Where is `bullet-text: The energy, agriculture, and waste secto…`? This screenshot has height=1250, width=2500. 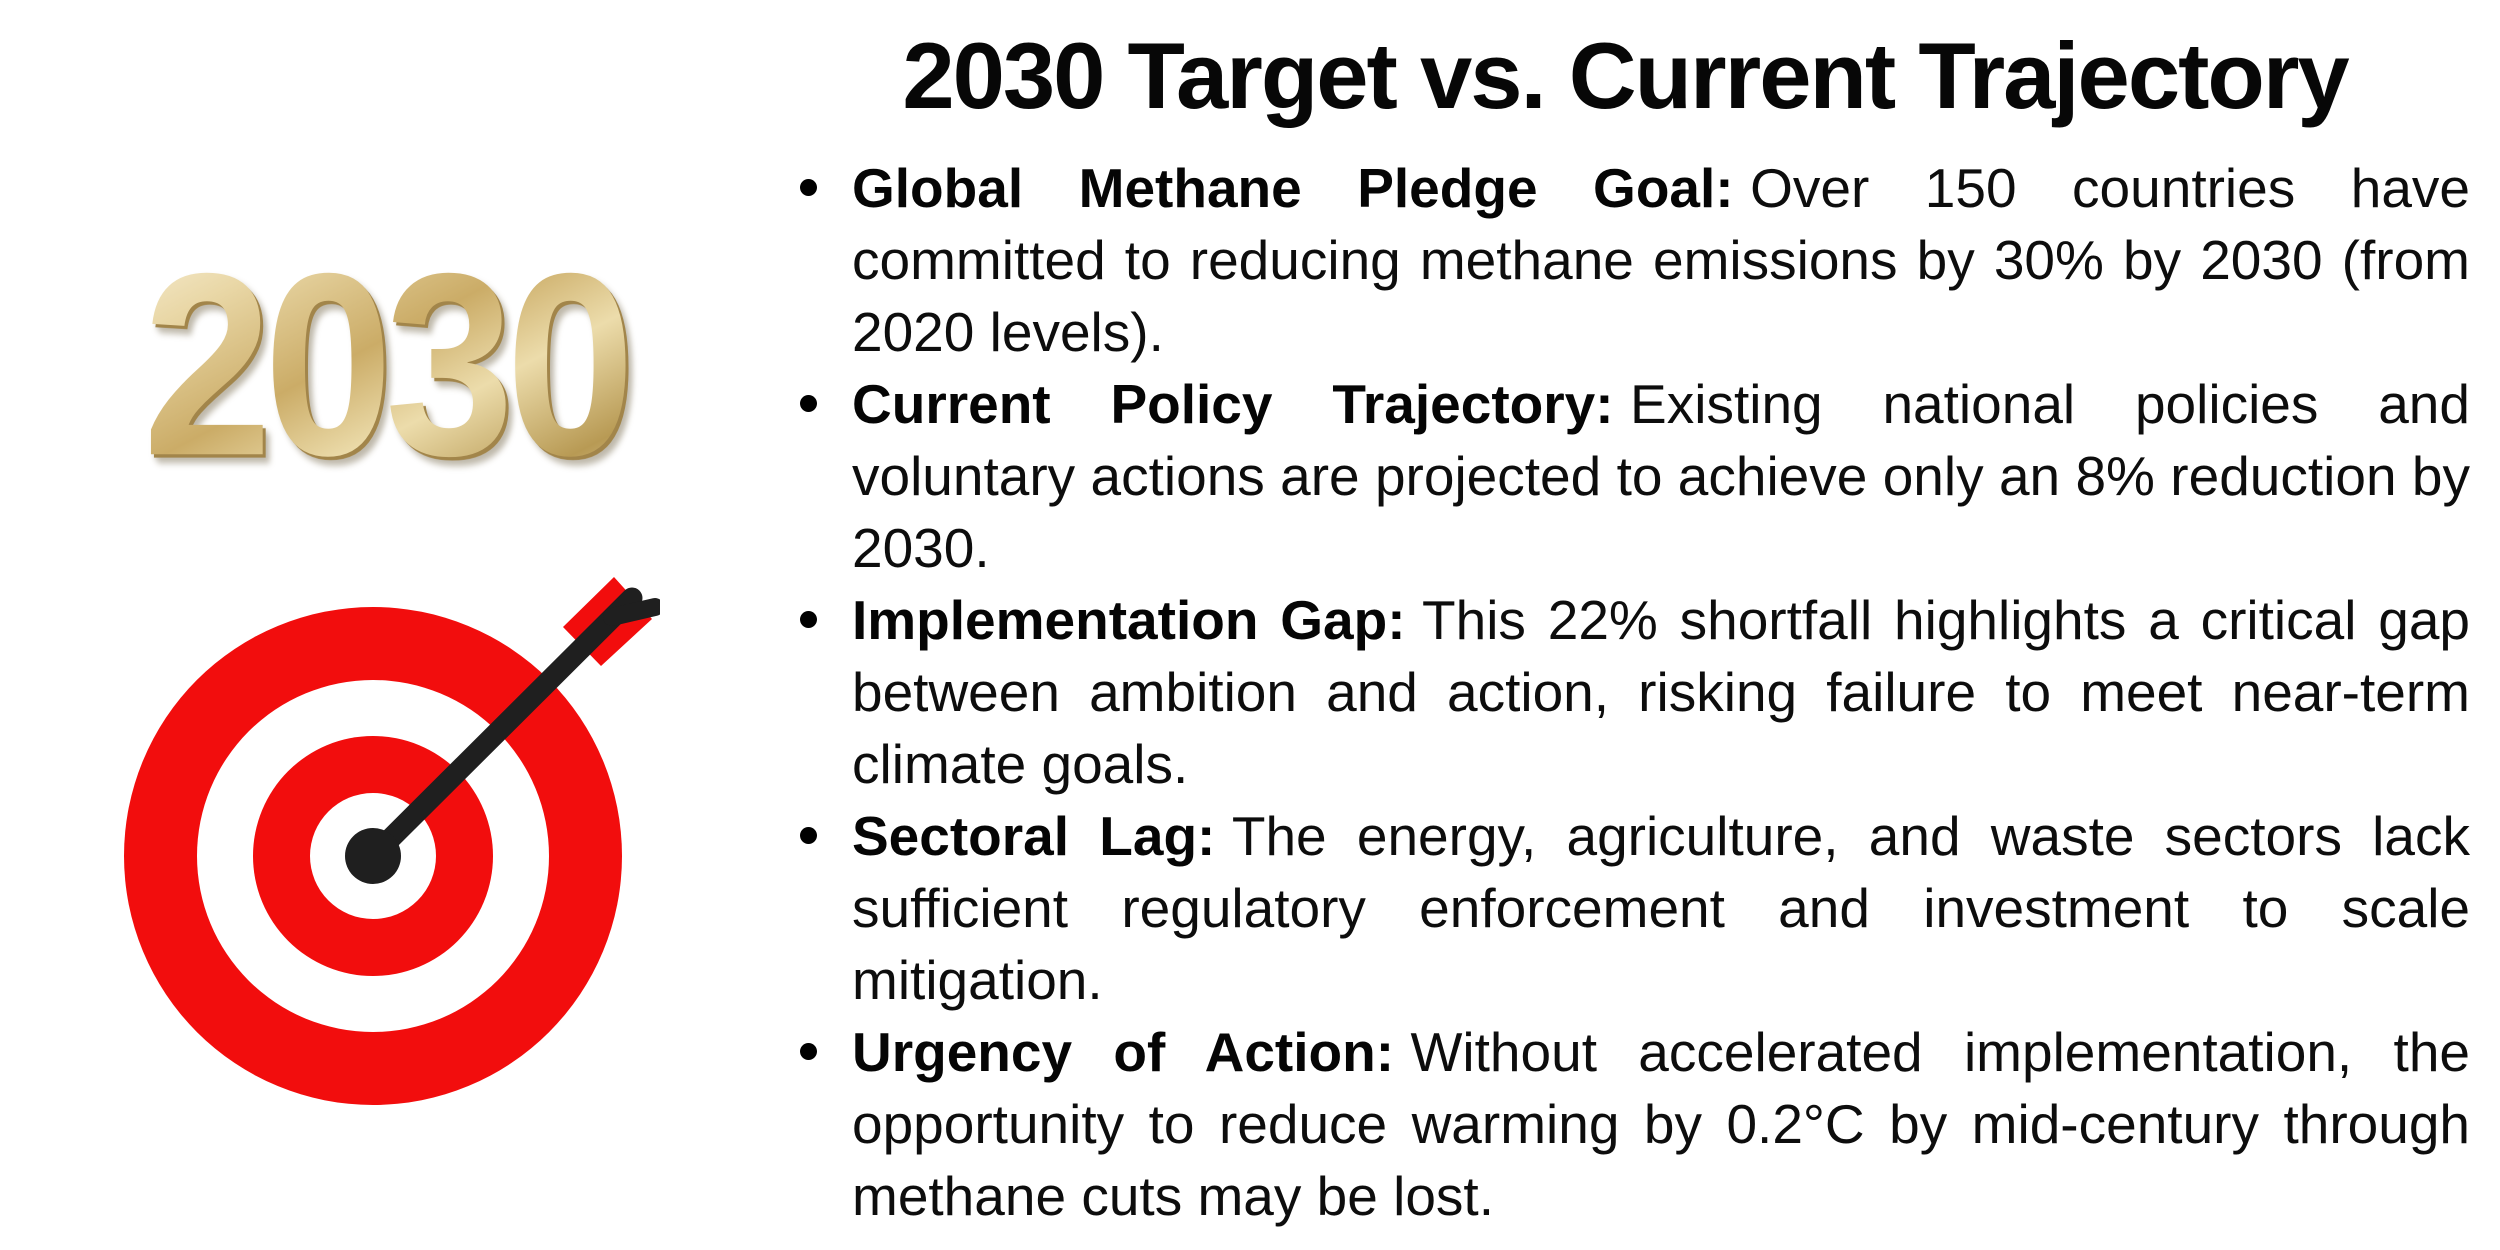 bullet-text: The energy, agriculture, and waste secto… is located at coordinates (1661, 908).